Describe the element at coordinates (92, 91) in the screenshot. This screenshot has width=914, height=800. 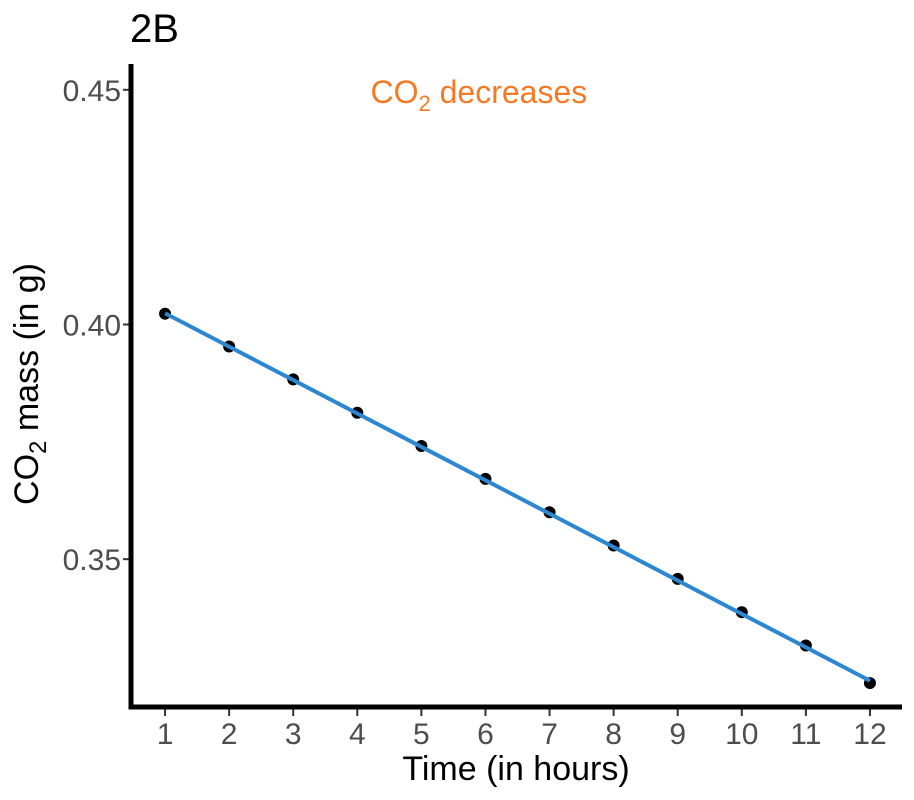
I see `y-tick-label: 0.45` at that location.